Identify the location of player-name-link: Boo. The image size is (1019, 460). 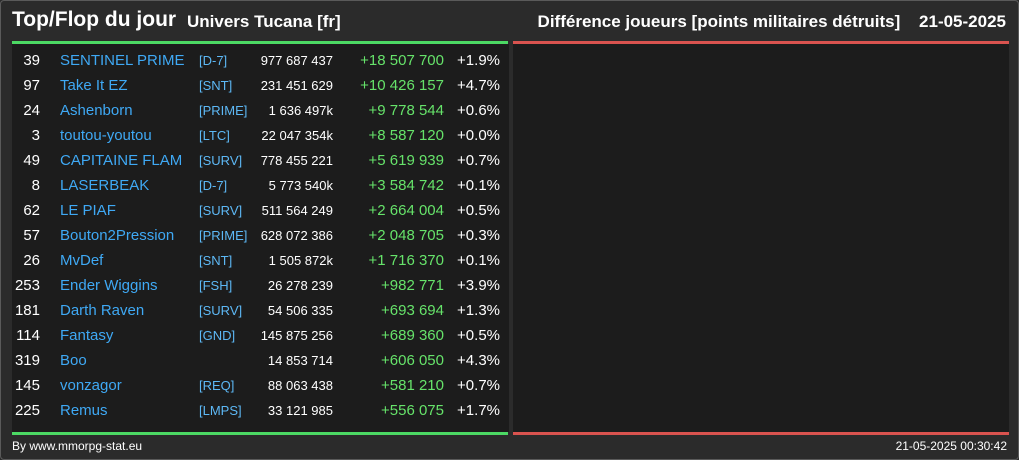
(73, 360).